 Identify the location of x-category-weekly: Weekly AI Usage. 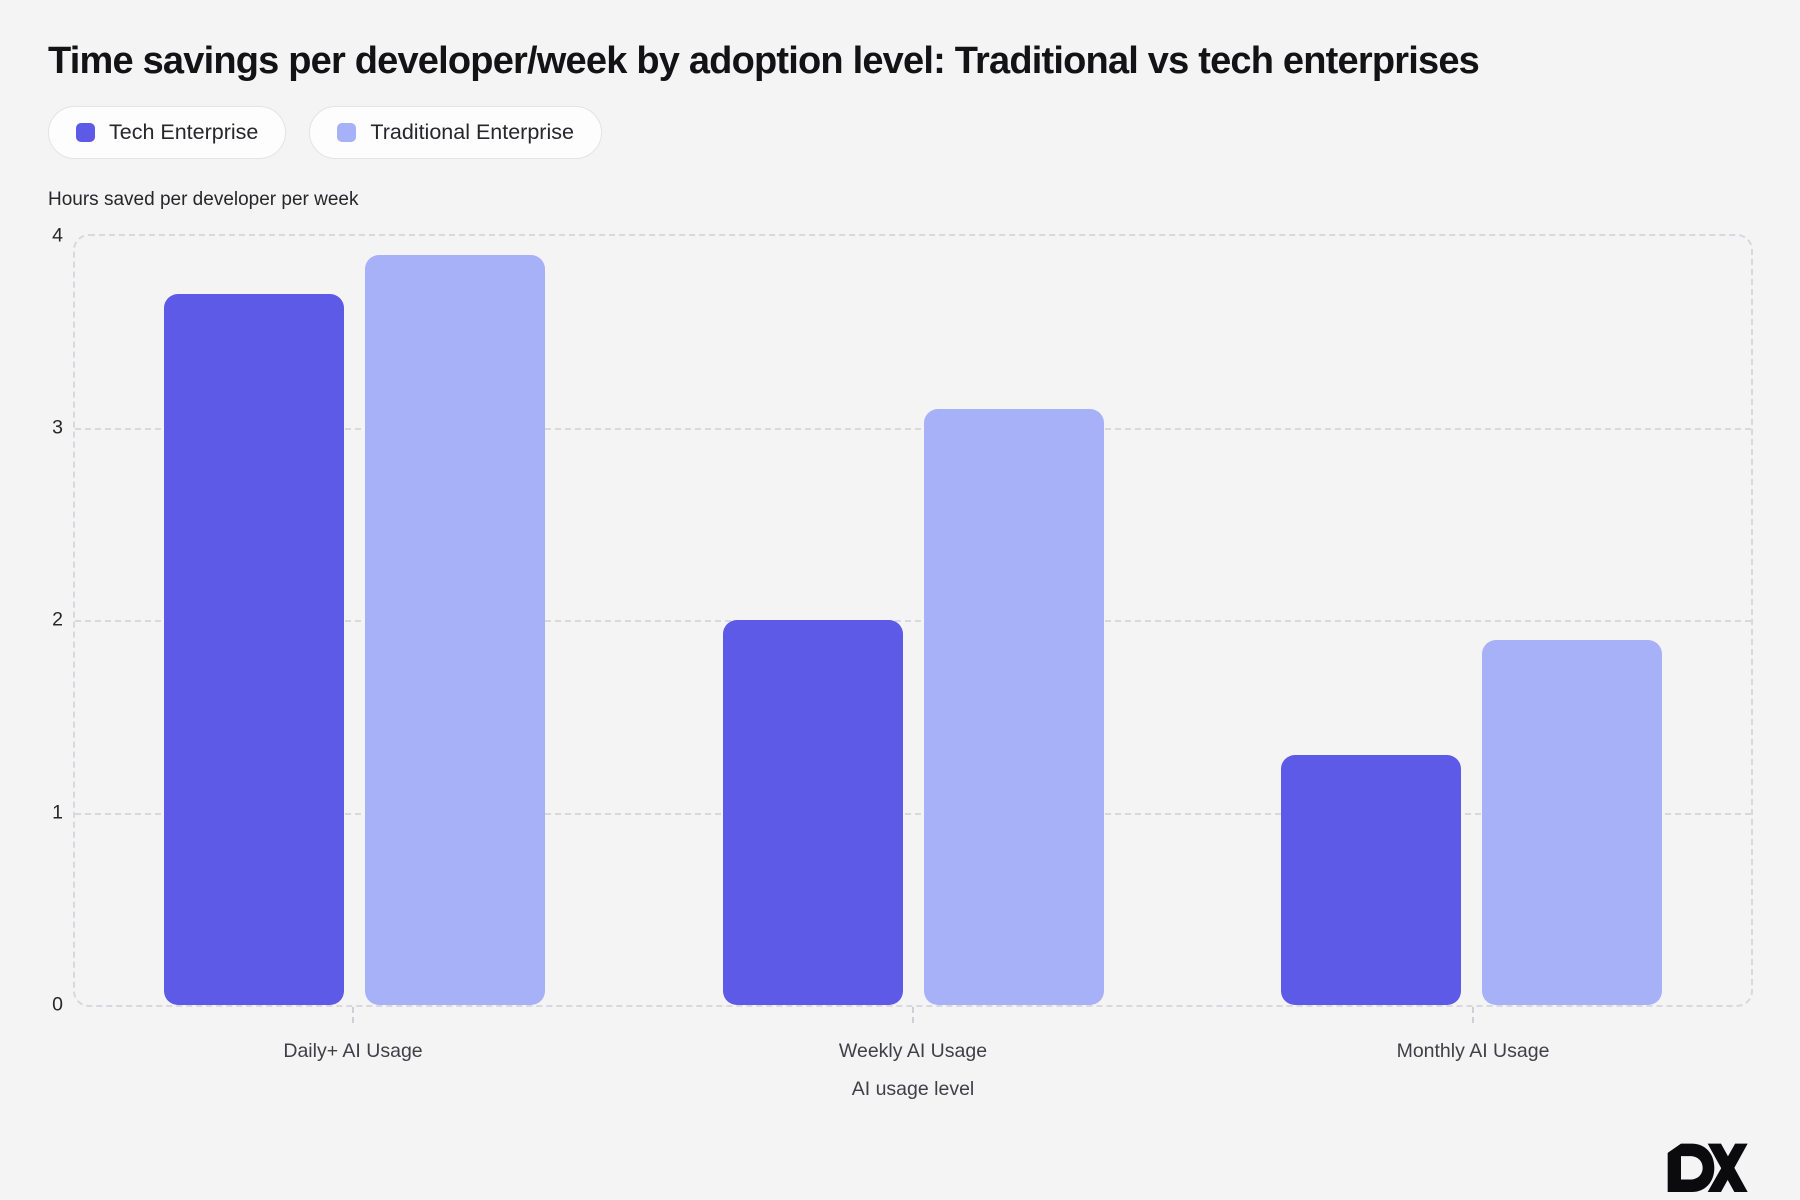
(913, 1034).